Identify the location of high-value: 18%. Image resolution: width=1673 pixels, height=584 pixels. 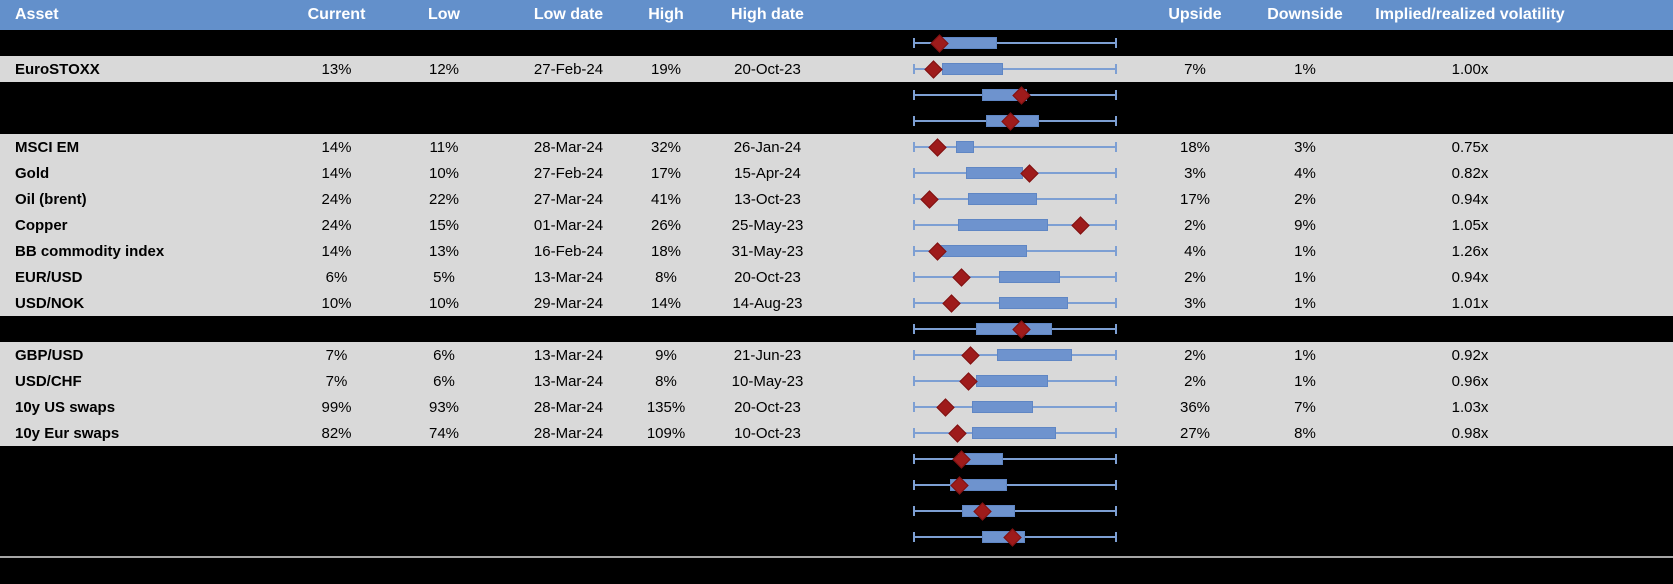
(666, 251).